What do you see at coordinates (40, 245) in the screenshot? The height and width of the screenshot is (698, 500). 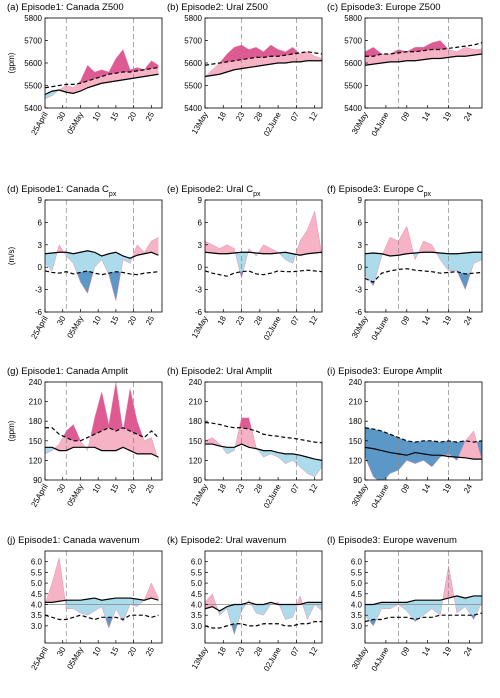 I see `y-tick-label: 3` at bounding box center [40, 245].